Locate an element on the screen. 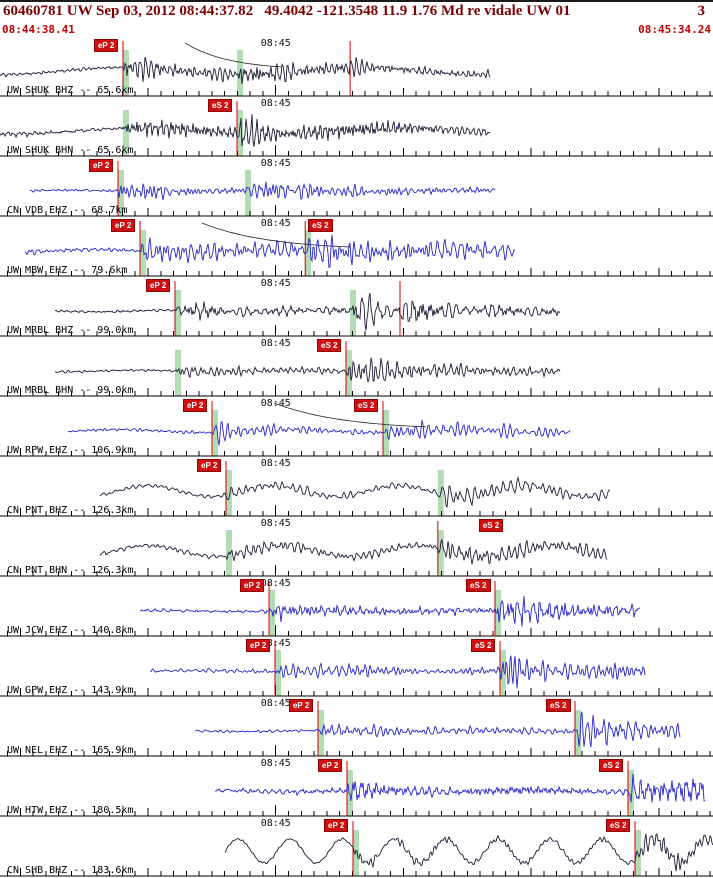 The width and height of the screenshot is (713, 878). trace-panel-mrbl-bhz: 08:45 eP 2 UW MRBL BHZ -- 99.0km is located at coordinates (356, 308).